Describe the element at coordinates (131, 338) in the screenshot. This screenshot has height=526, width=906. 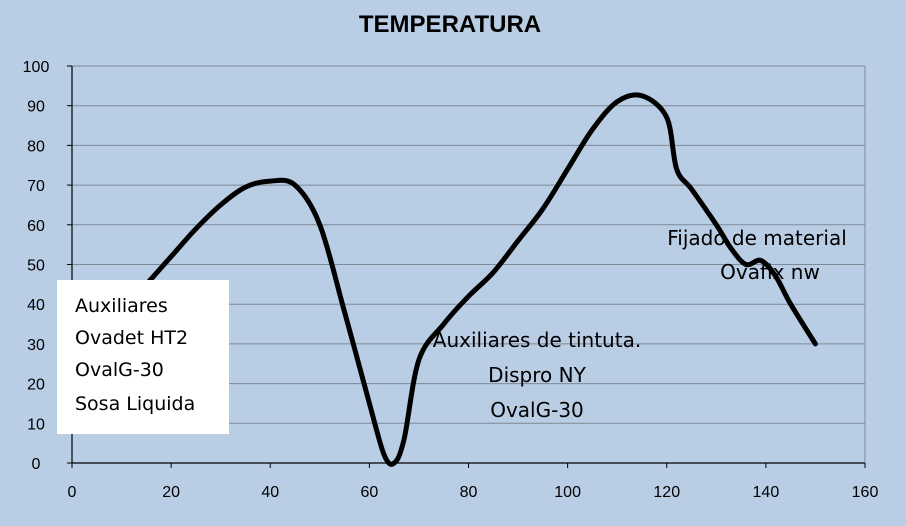
I see `annotation-1-line-2: Ovadet HT2` at that location.